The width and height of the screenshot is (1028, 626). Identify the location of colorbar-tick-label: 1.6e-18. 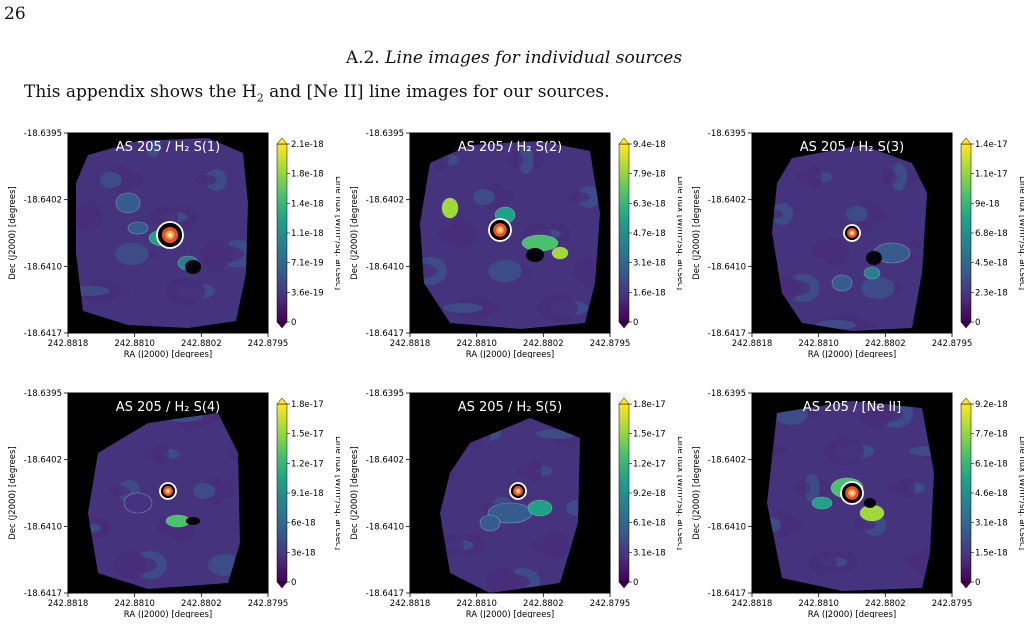
(649, 293).